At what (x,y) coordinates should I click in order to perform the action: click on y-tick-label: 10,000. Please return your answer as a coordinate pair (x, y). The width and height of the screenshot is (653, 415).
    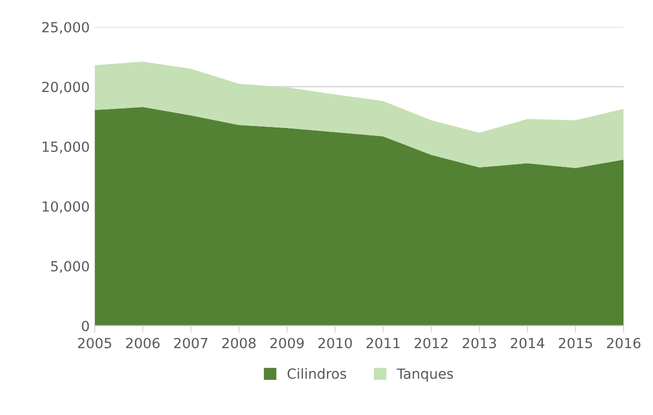
    Looking at the image, I should click on (65, 207).